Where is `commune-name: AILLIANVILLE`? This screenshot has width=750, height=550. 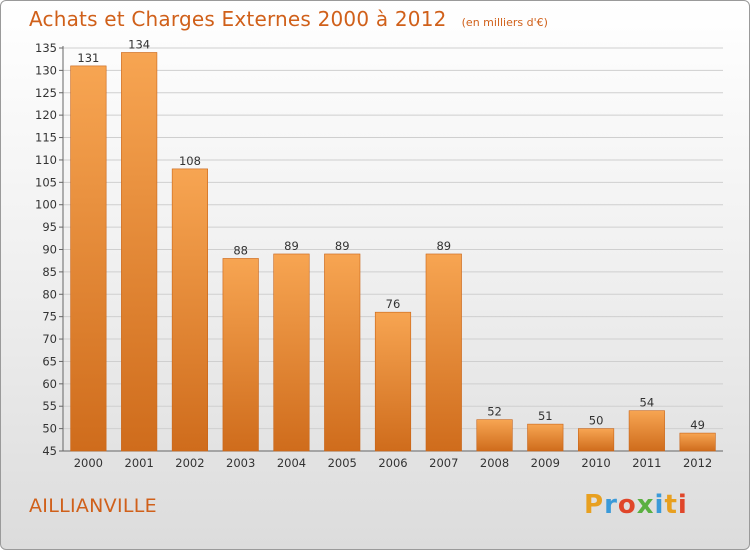 commune-name: AILLIANVILLE is located at coordinates (93, 506).